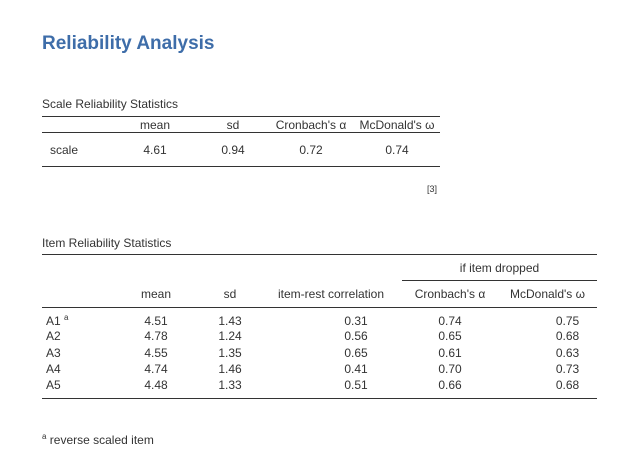  I want to click on table-group-header-row: if item dropped, so click(319, 267).